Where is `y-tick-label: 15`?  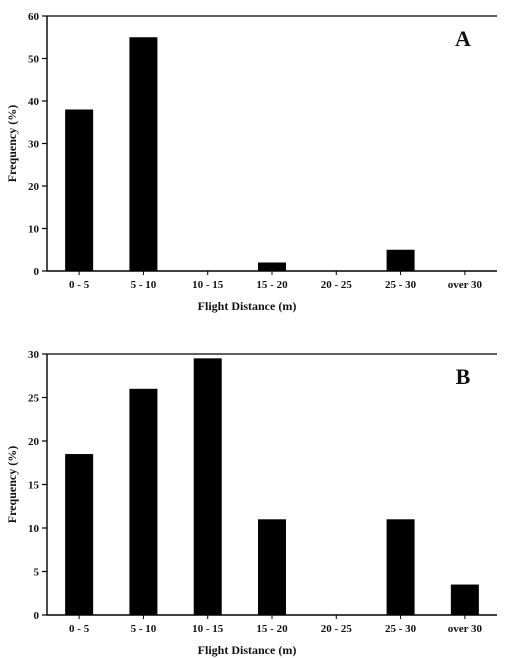
y-tick-label: 15 is located at coordinates (34, 486).